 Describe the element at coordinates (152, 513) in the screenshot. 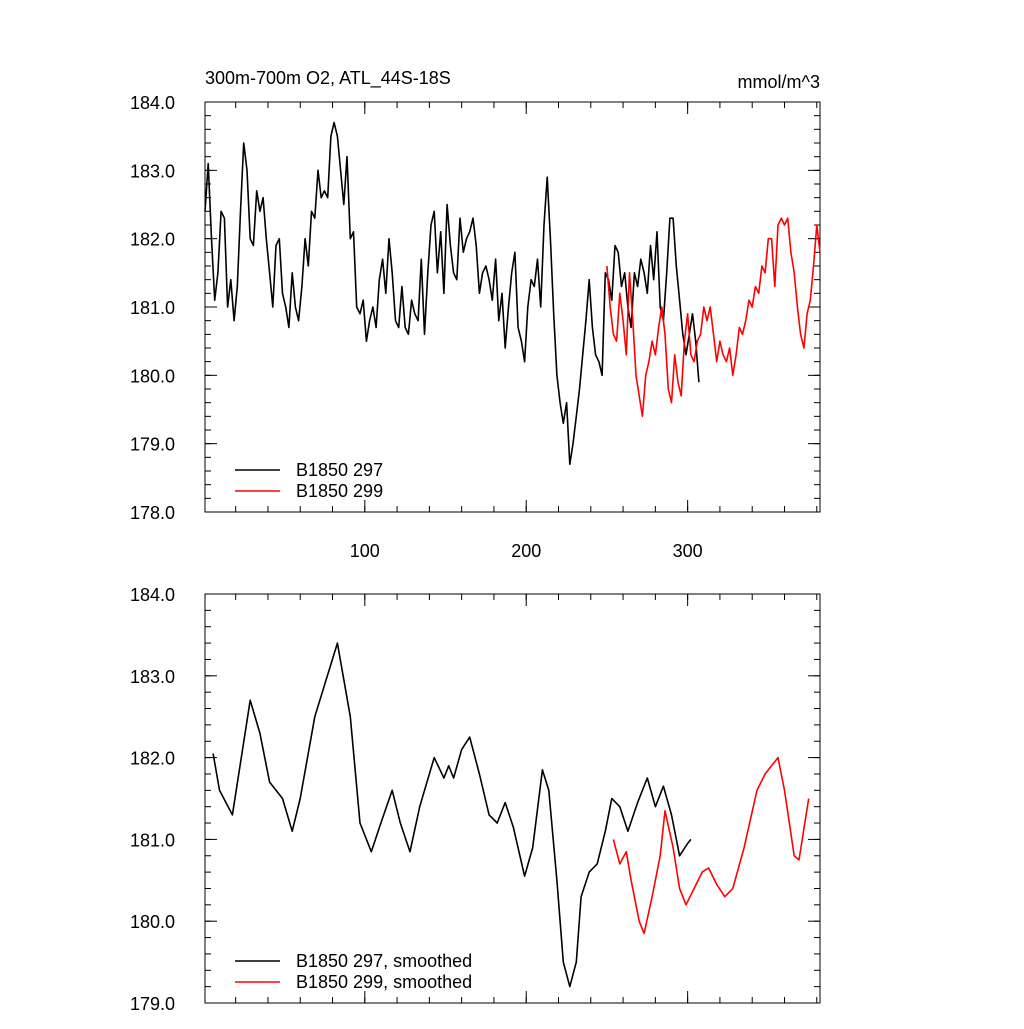

I see `y-tick-label: 178.0` at that location.